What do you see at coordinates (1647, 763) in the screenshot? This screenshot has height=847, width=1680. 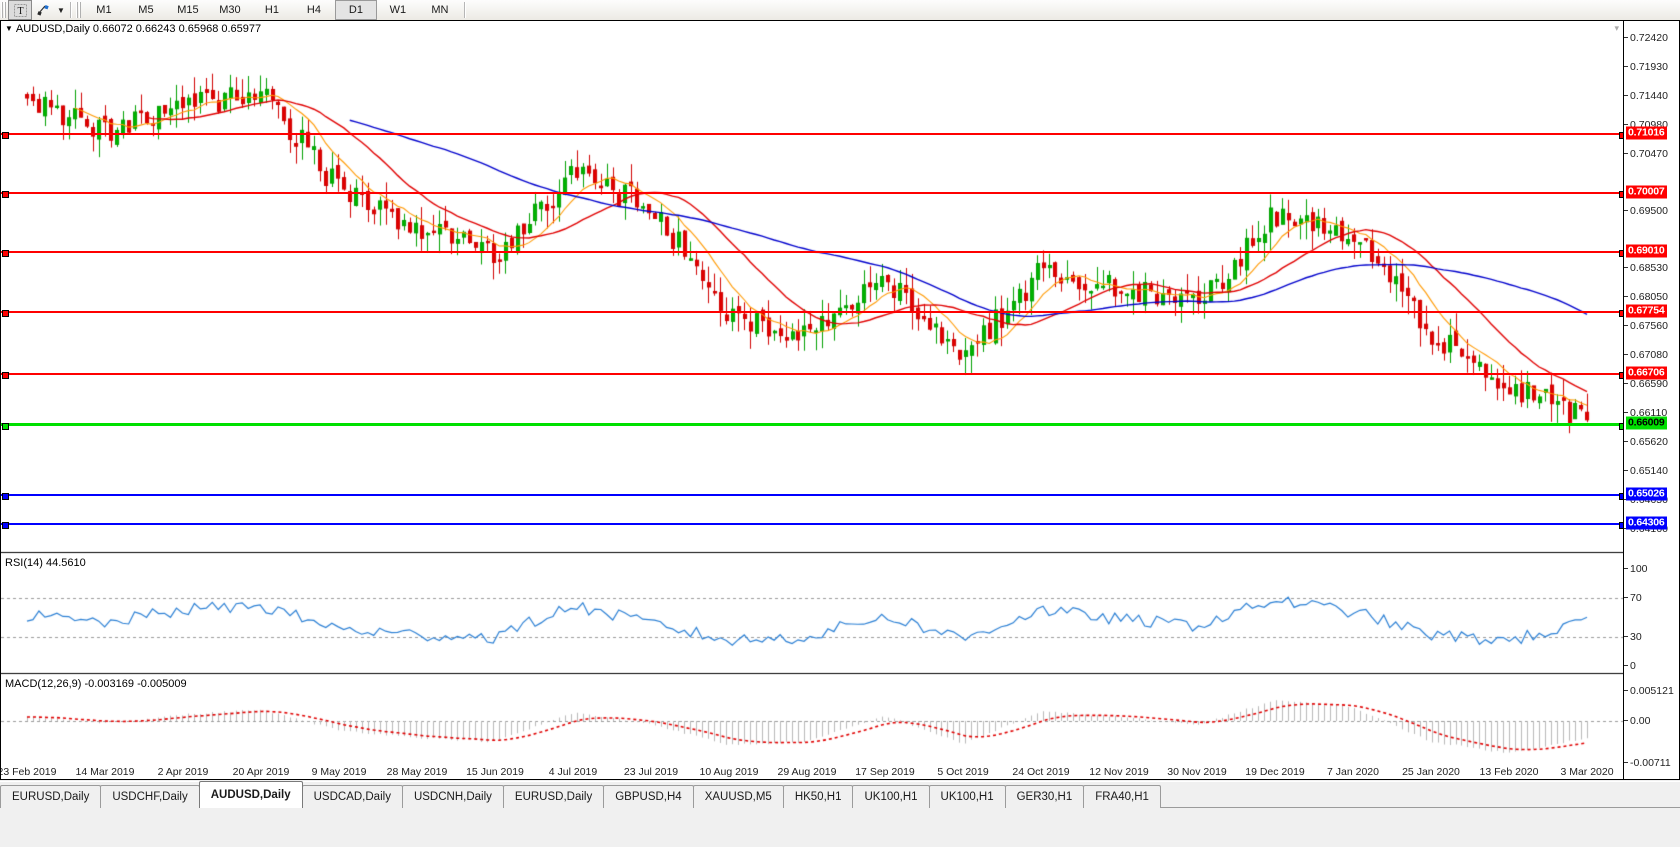 I see `macd-scale-label: -0.00711` at bounding box center [1647, 763].